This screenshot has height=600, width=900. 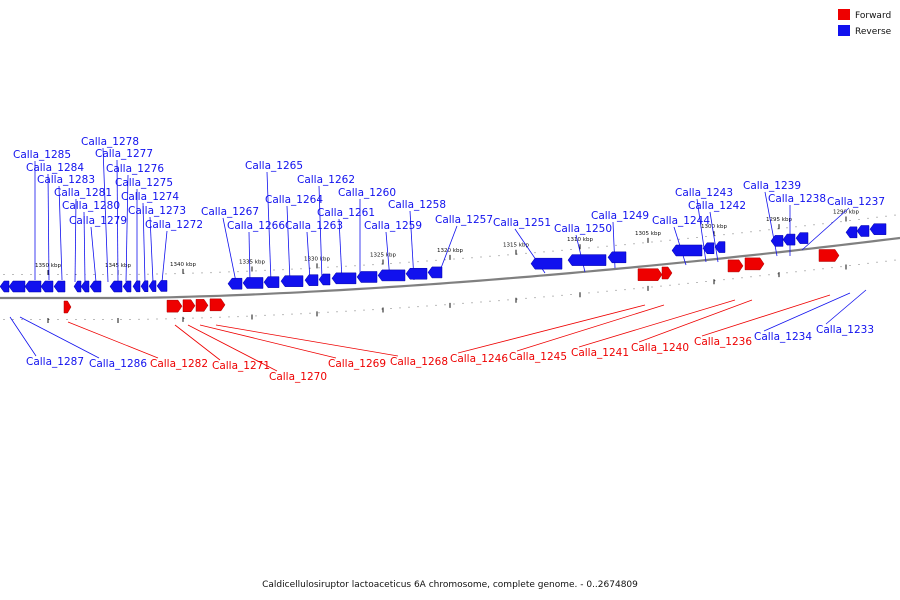 I want to click on gene-label-reverse: Calla_1265, so click(x=274, y=166).